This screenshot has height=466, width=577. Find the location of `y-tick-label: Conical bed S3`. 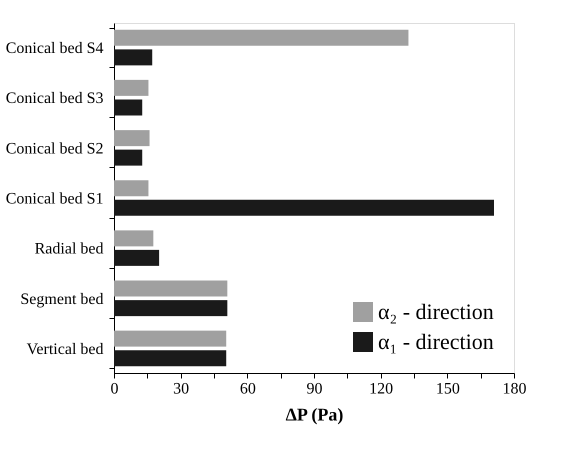

y-tick-label: Conical bed S3 is located at coordinates (55, 99).